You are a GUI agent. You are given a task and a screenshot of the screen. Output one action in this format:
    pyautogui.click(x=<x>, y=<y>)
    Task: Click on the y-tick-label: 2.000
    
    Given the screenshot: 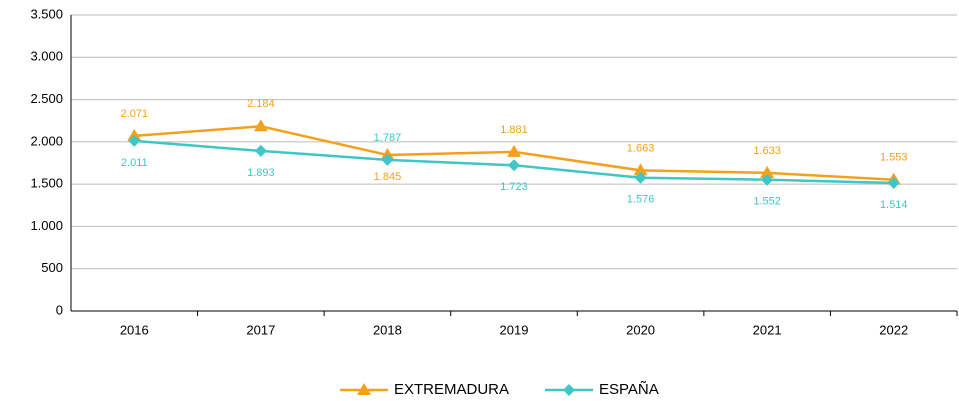 What is the action you would take?
    pyautogui.click(x=46, y=140)
    